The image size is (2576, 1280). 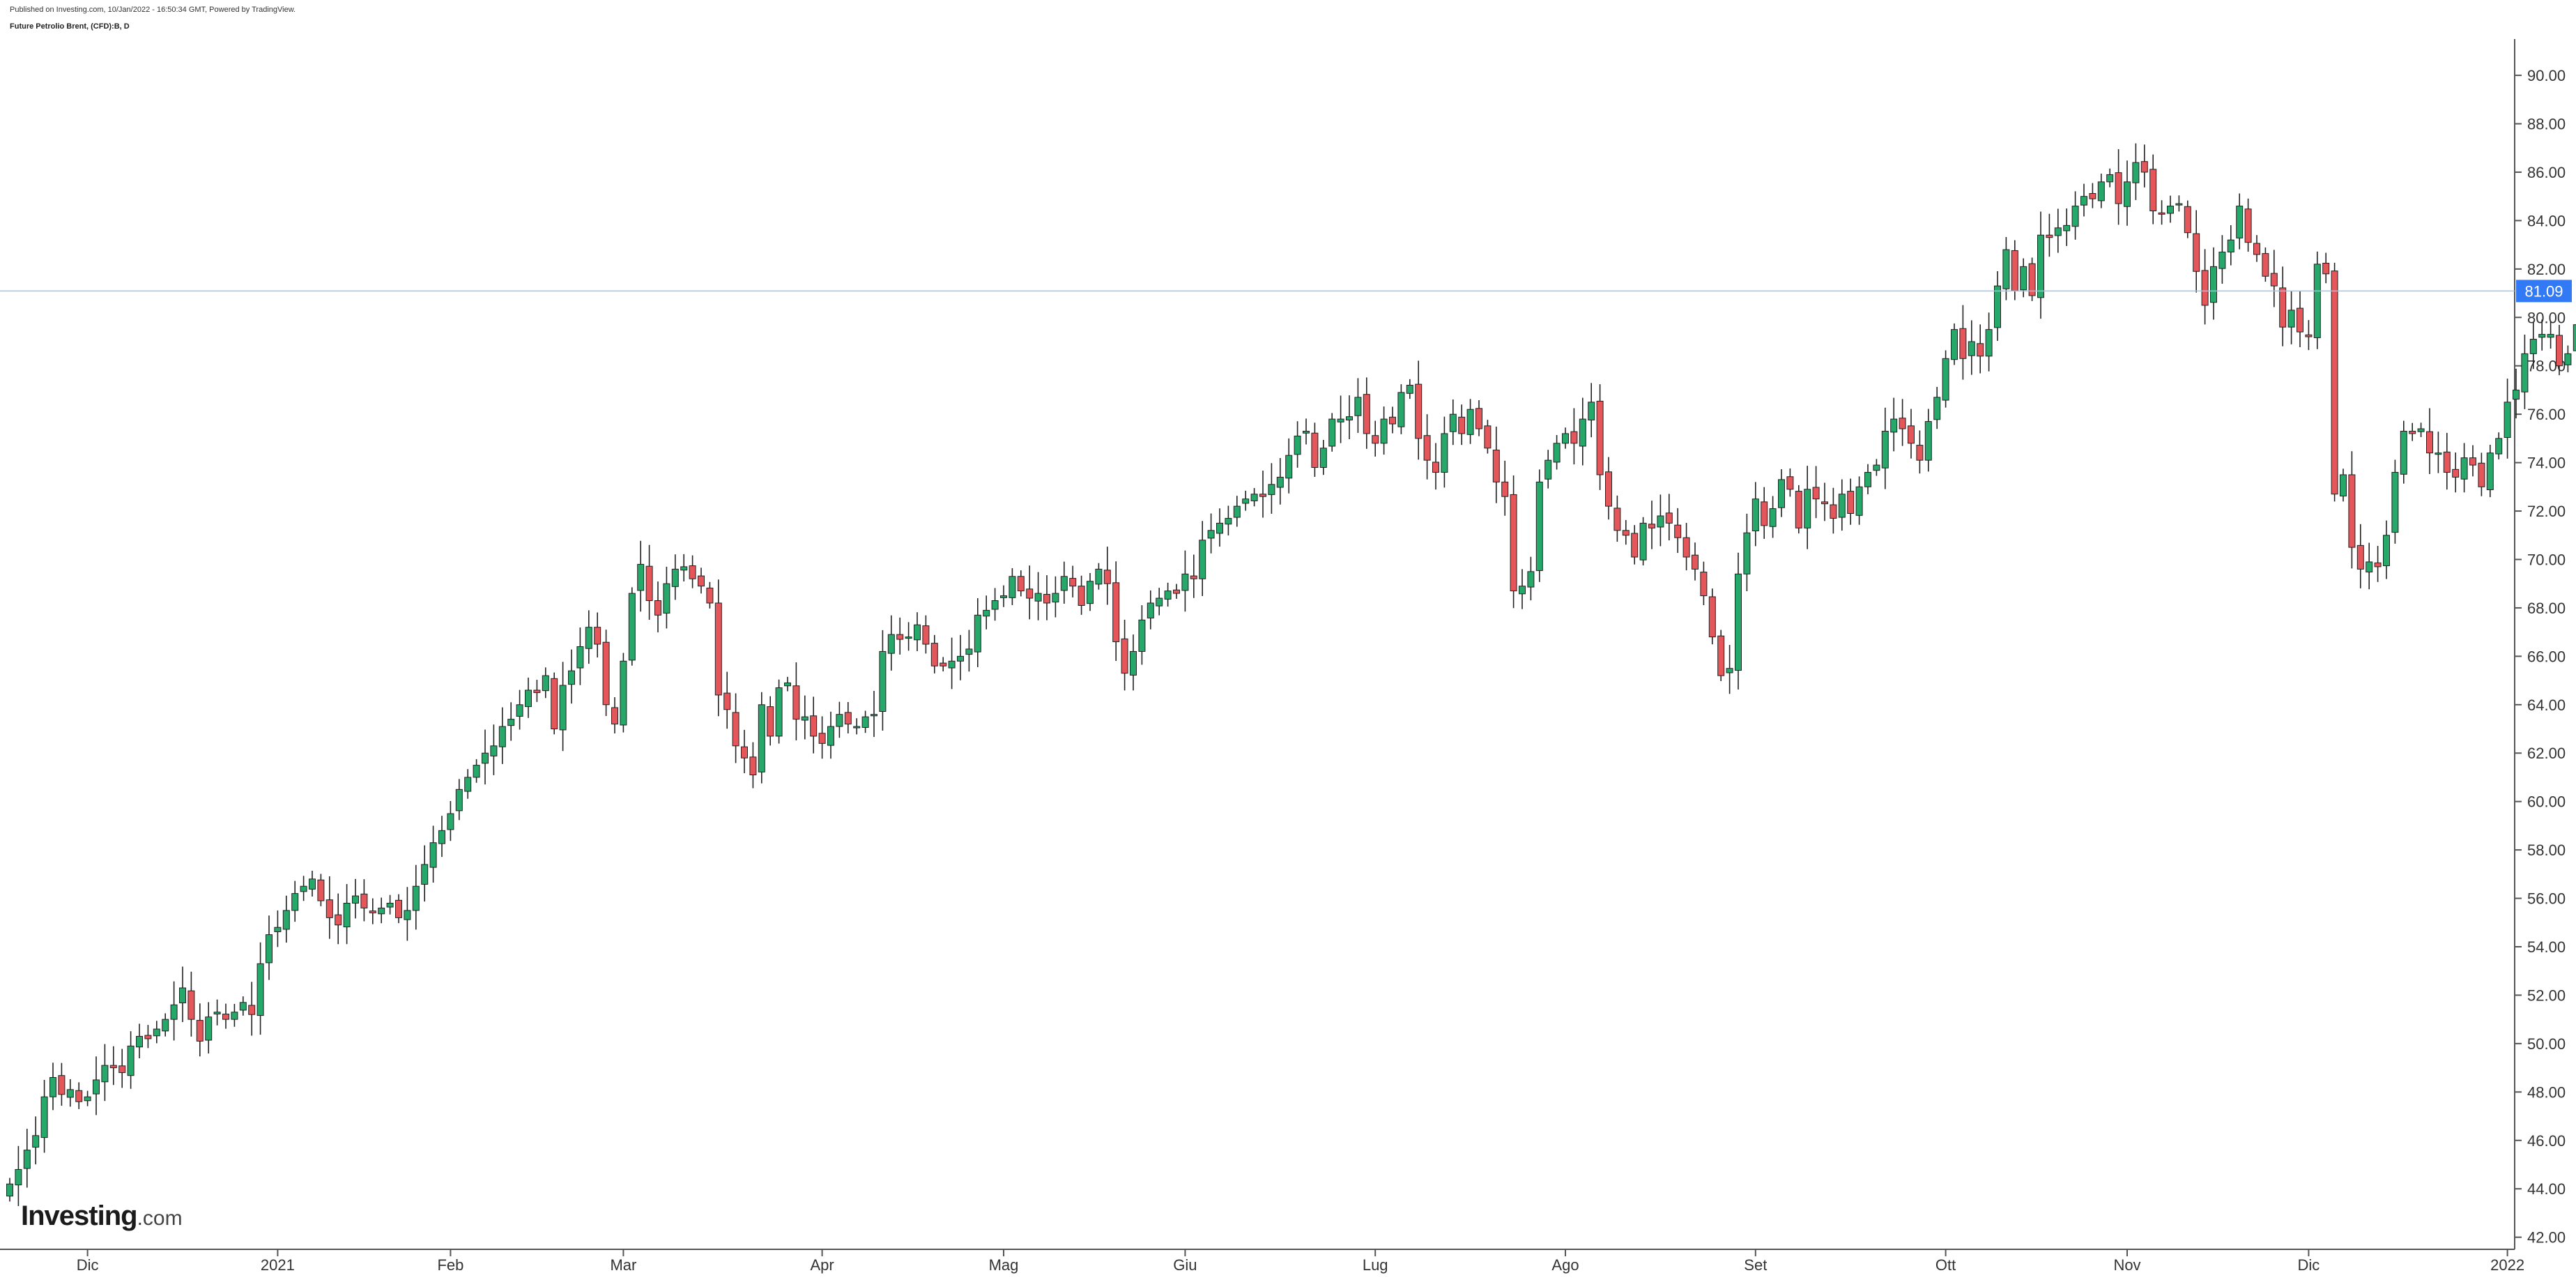 What do you see at coordinates (1004, 1265) in the screenshot?
I see `x-tick-label: Mag` at bounding box center [1004, 1265].